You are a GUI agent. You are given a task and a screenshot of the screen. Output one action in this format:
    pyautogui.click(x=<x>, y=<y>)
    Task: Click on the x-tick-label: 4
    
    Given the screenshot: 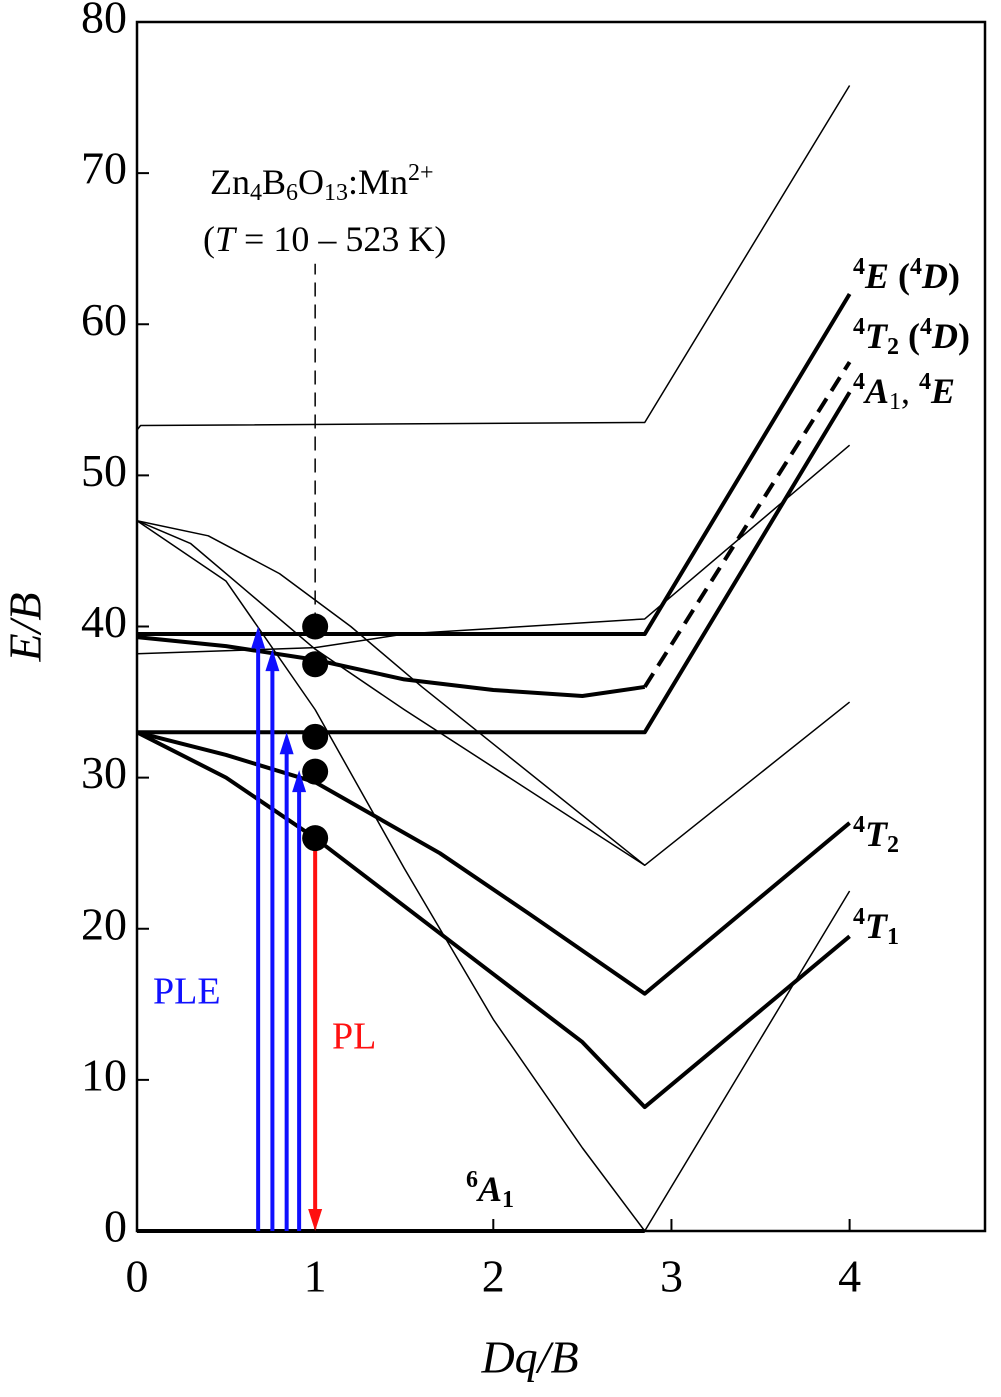 What is the action you would take?
    pyautogui.click(x=849, y=1276)
    